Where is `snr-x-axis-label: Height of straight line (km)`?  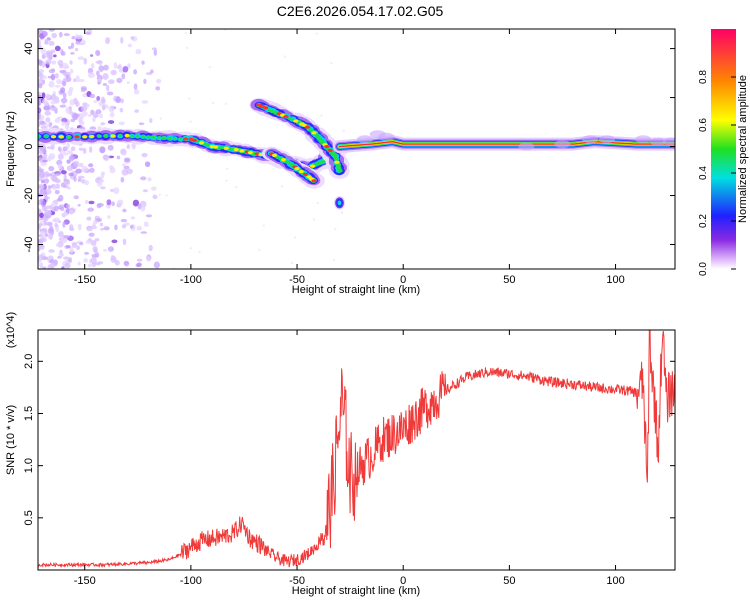 snr-x-axis-label: Height of straight line (km) is located at coordinates (356, 591).